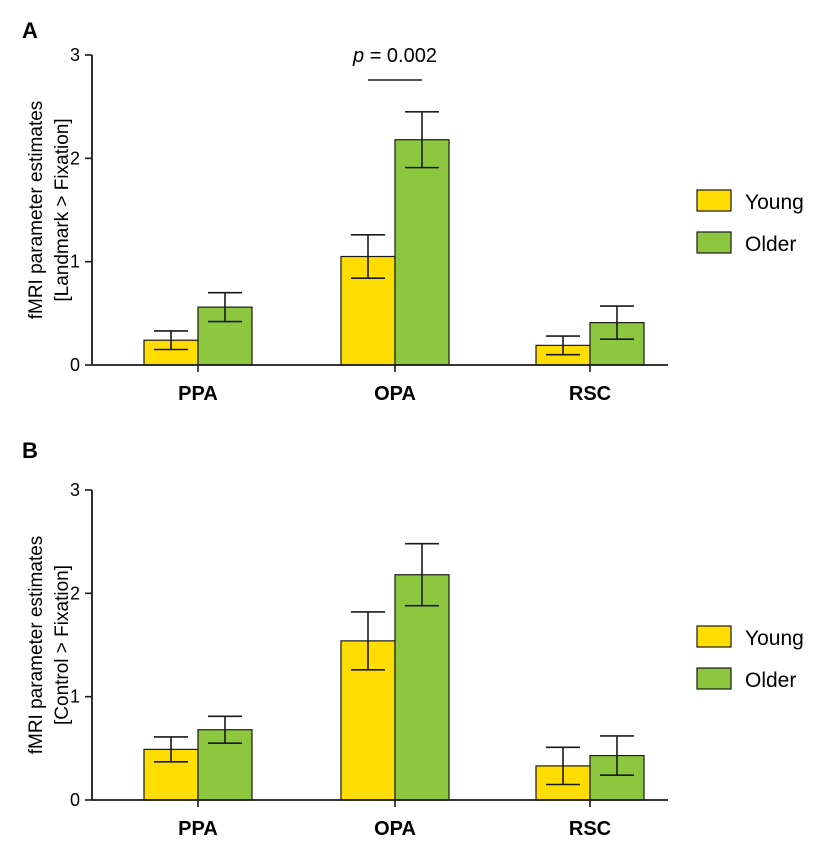  What do you see at coordinates (62, 645) in the screenshot?
I see `y-axis-label-contrast: [Control > Fixation]` at bounding box center [62, 645].